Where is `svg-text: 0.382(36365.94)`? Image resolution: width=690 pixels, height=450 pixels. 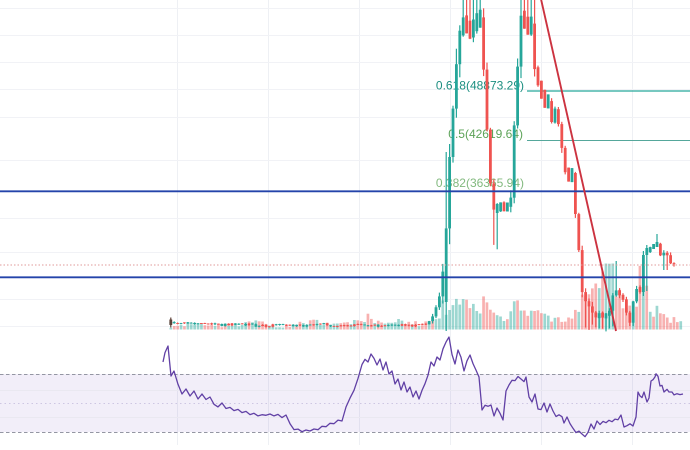 svg-text: 0.382(36365.94) is located at coordinates (480, 183).